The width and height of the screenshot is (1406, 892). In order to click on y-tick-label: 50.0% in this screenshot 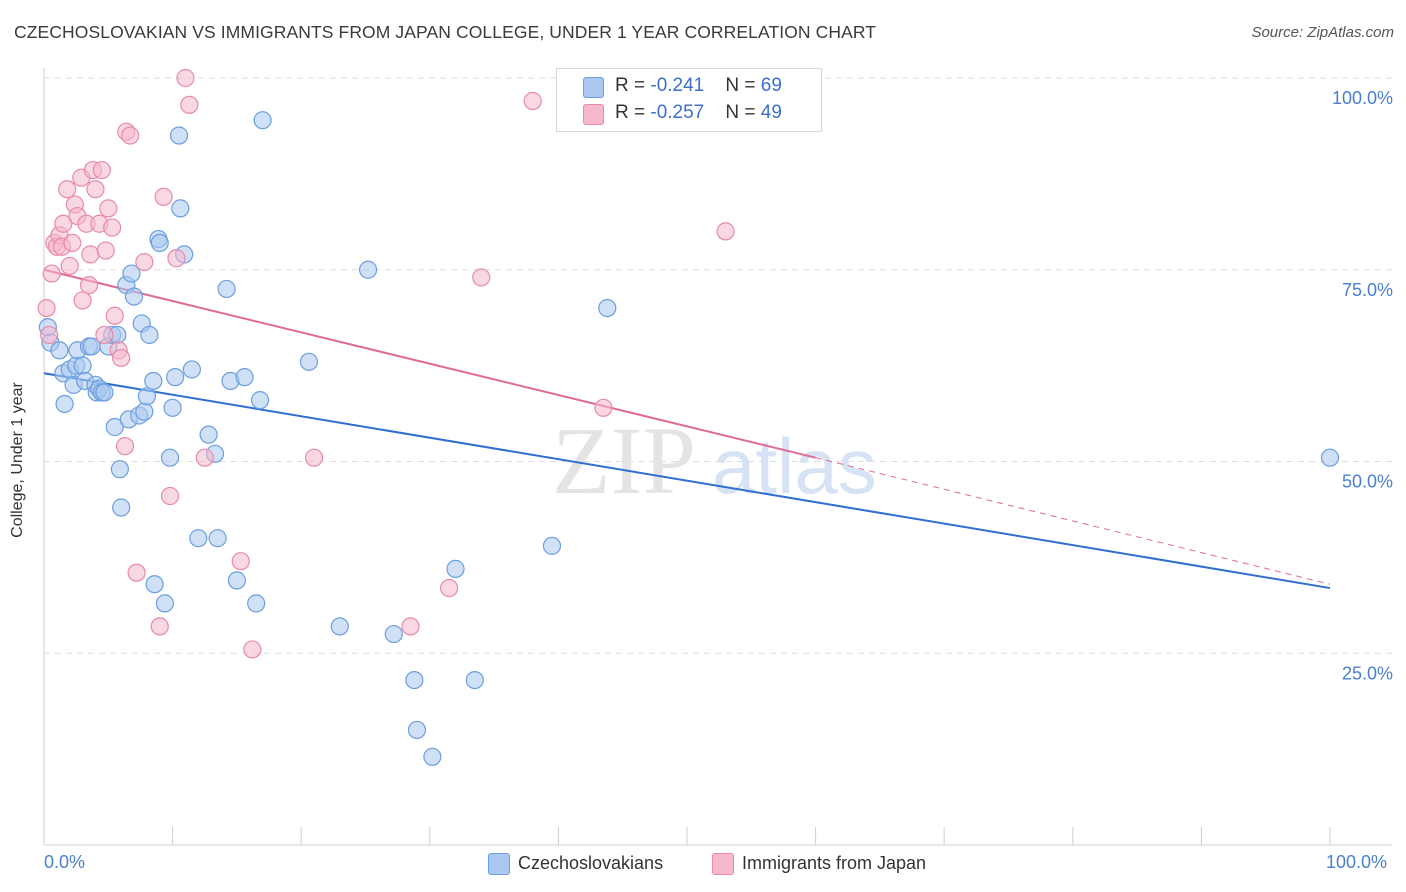, I will do `click(1367, 482)`.